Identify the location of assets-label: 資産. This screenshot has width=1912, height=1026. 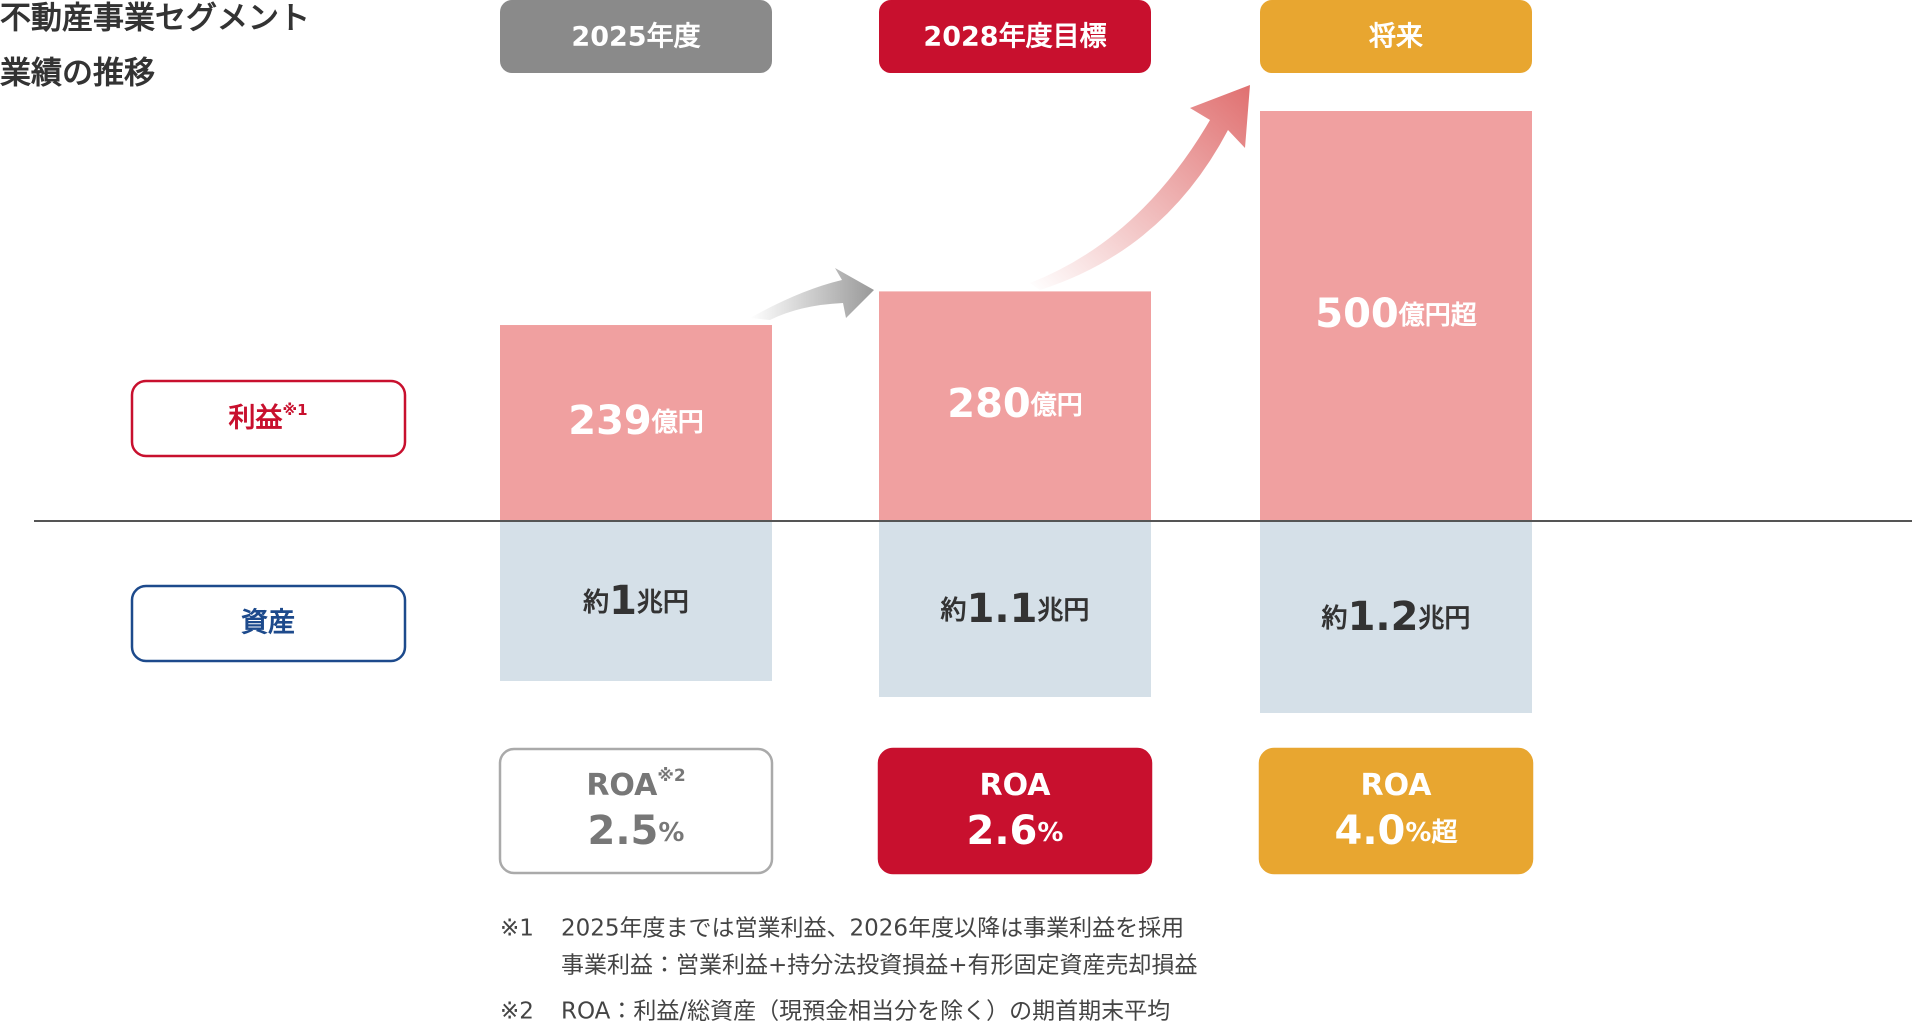
(268, 623).